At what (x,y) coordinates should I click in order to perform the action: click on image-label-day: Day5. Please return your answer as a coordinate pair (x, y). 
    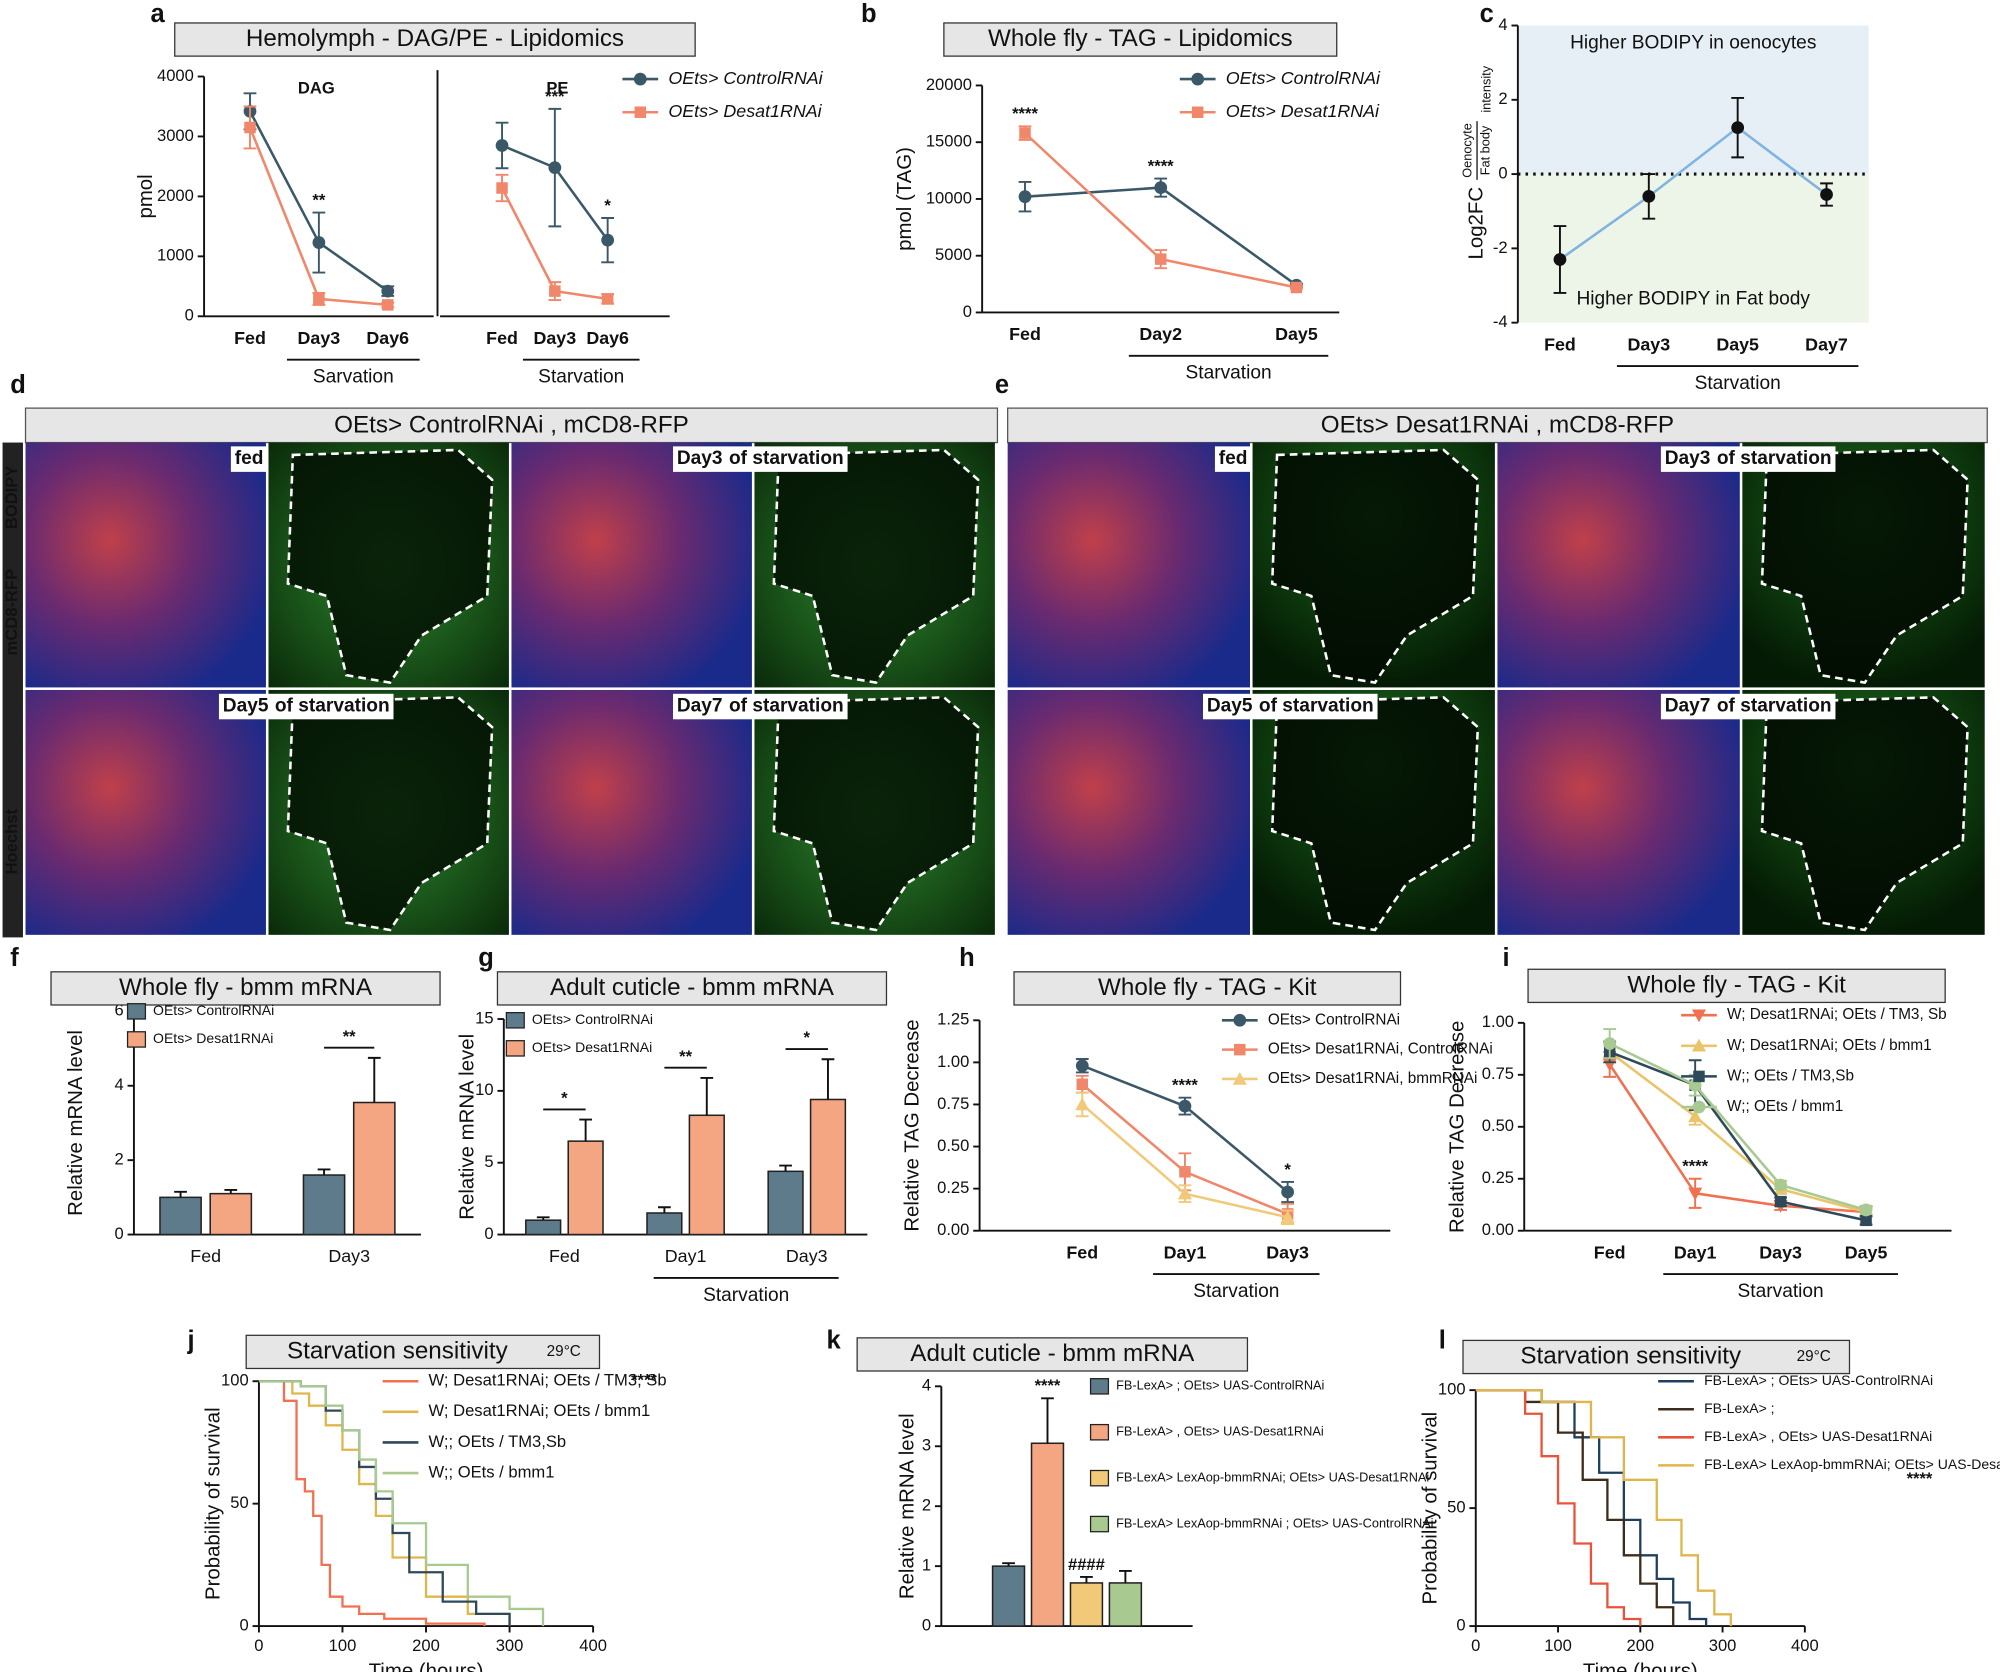
    Looking at the image, I should click on (246, 706).